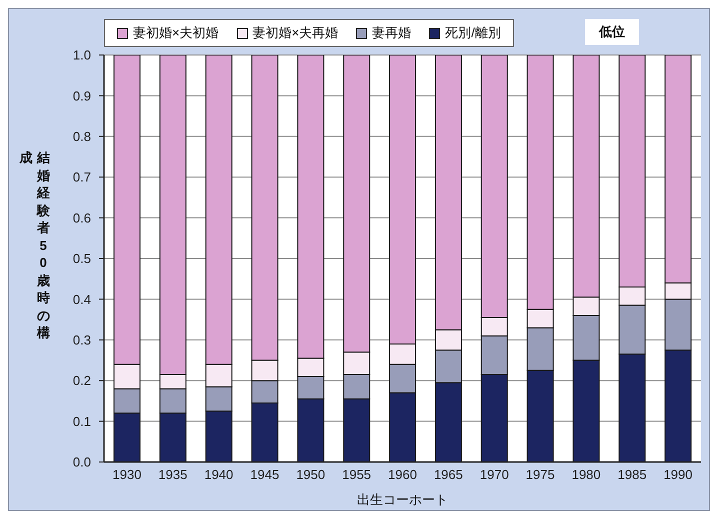  Describe the element at coordinates (392, 33) in the screenshot. I see `legend-label: 妻再婚` at that location.